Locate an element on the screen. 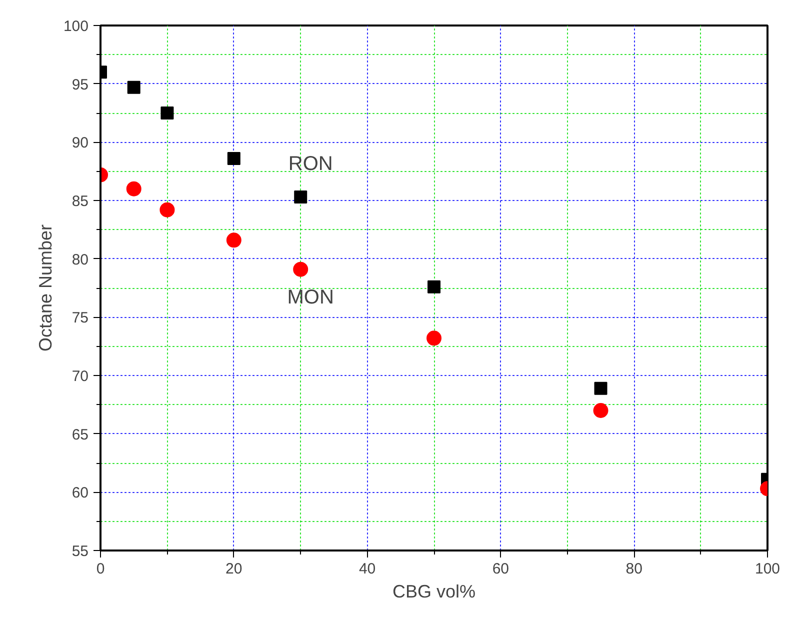  y-tick-label: 95 is located at coordinates (80, 85).